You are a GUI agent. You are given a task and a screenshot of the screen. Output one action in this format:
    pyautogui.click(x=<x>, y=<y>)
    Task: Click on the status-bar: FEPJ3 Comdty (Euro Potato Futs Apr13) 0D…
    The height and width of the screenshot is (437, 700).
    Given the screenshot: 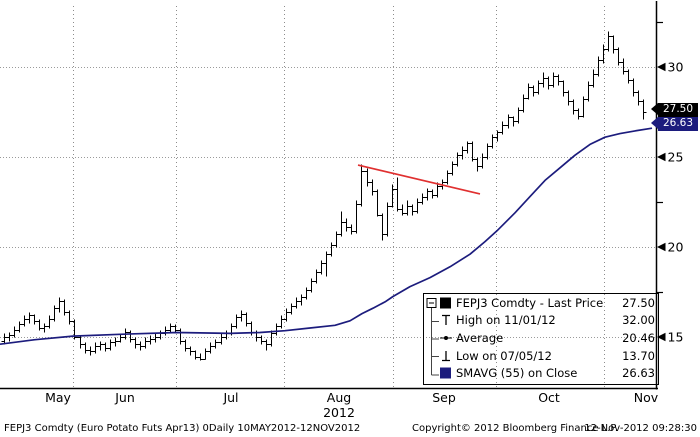 What is the action you would take?
    pyautogui.click(x=350, y=430)
    